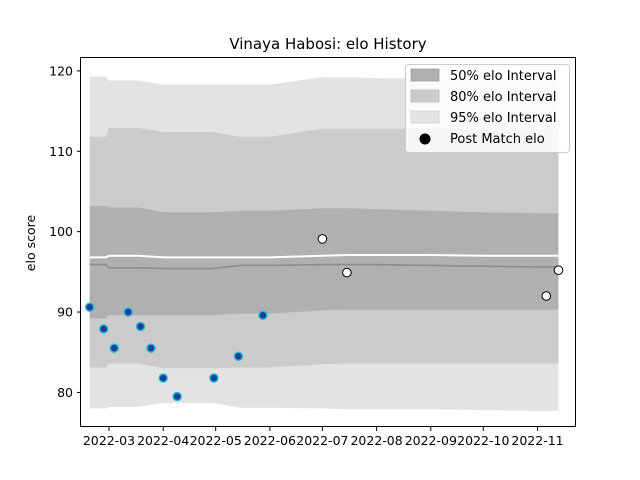 The width and height of the screenshot is (640, 480). Describe the element at coordinates (425, 139) in the screenshot. I see `legend-marker-points` at that location.